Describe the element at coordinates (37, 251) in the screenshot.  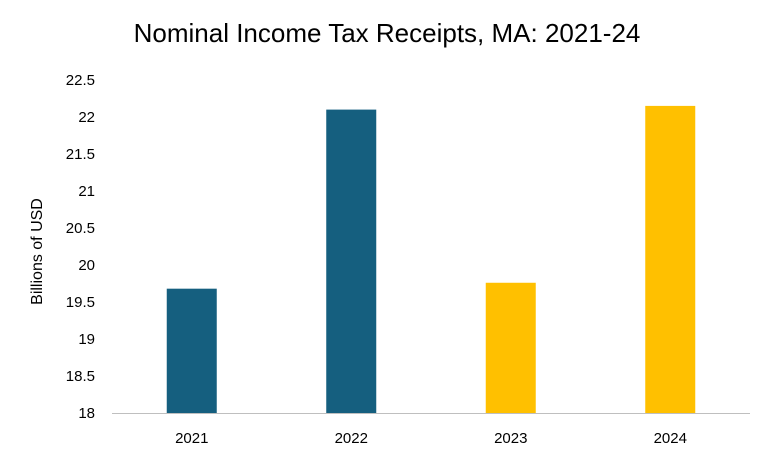
I see `y-axis-title: Billions of USD` at that location.